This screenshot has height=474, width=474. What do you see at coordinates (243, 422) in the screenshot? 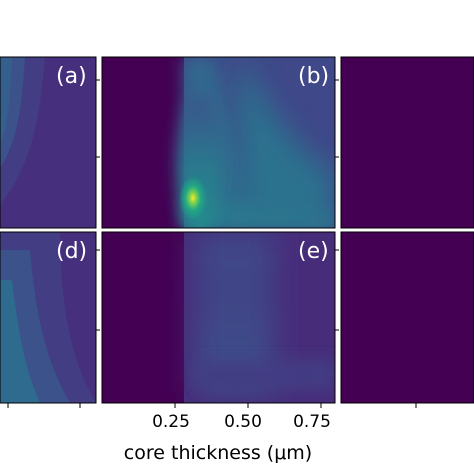
I see `x-tick-label-1: 0.50` at bounding box center [243, 422].